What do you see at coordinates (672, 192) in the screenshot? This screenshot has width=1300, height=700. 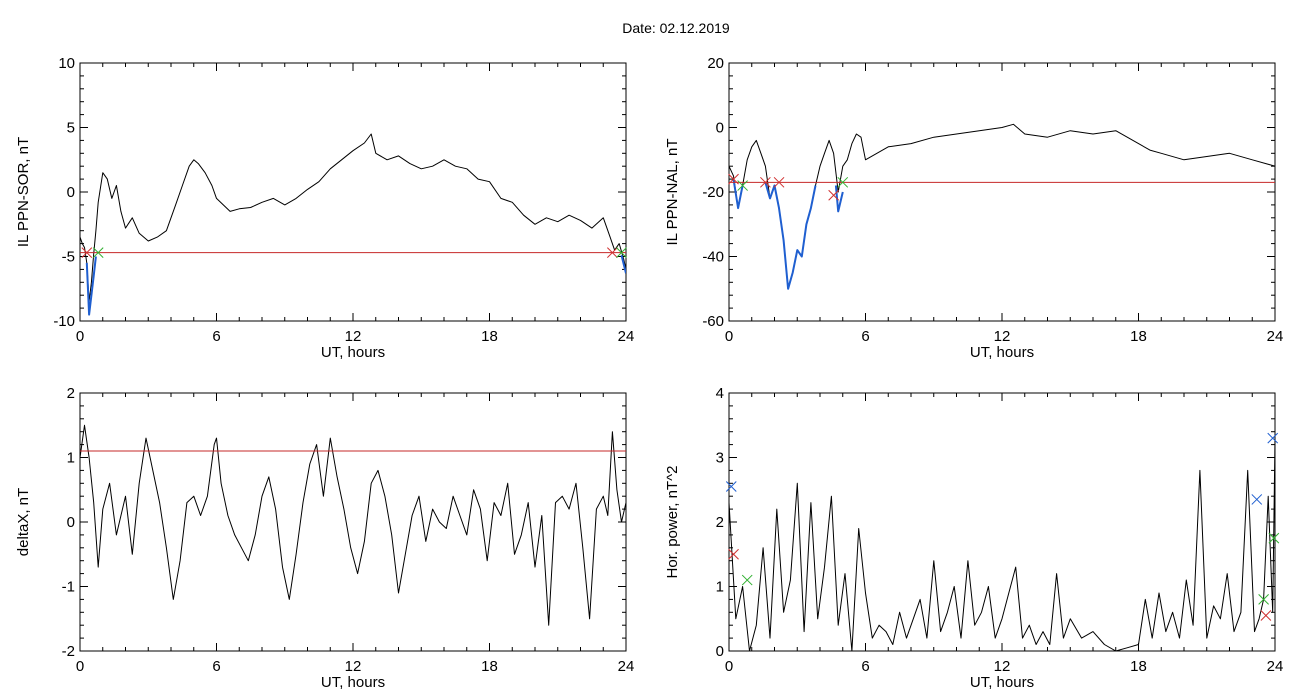 I see `y-axis-label: IL PPN-NAL, nT` at bounding box center [672, 192].